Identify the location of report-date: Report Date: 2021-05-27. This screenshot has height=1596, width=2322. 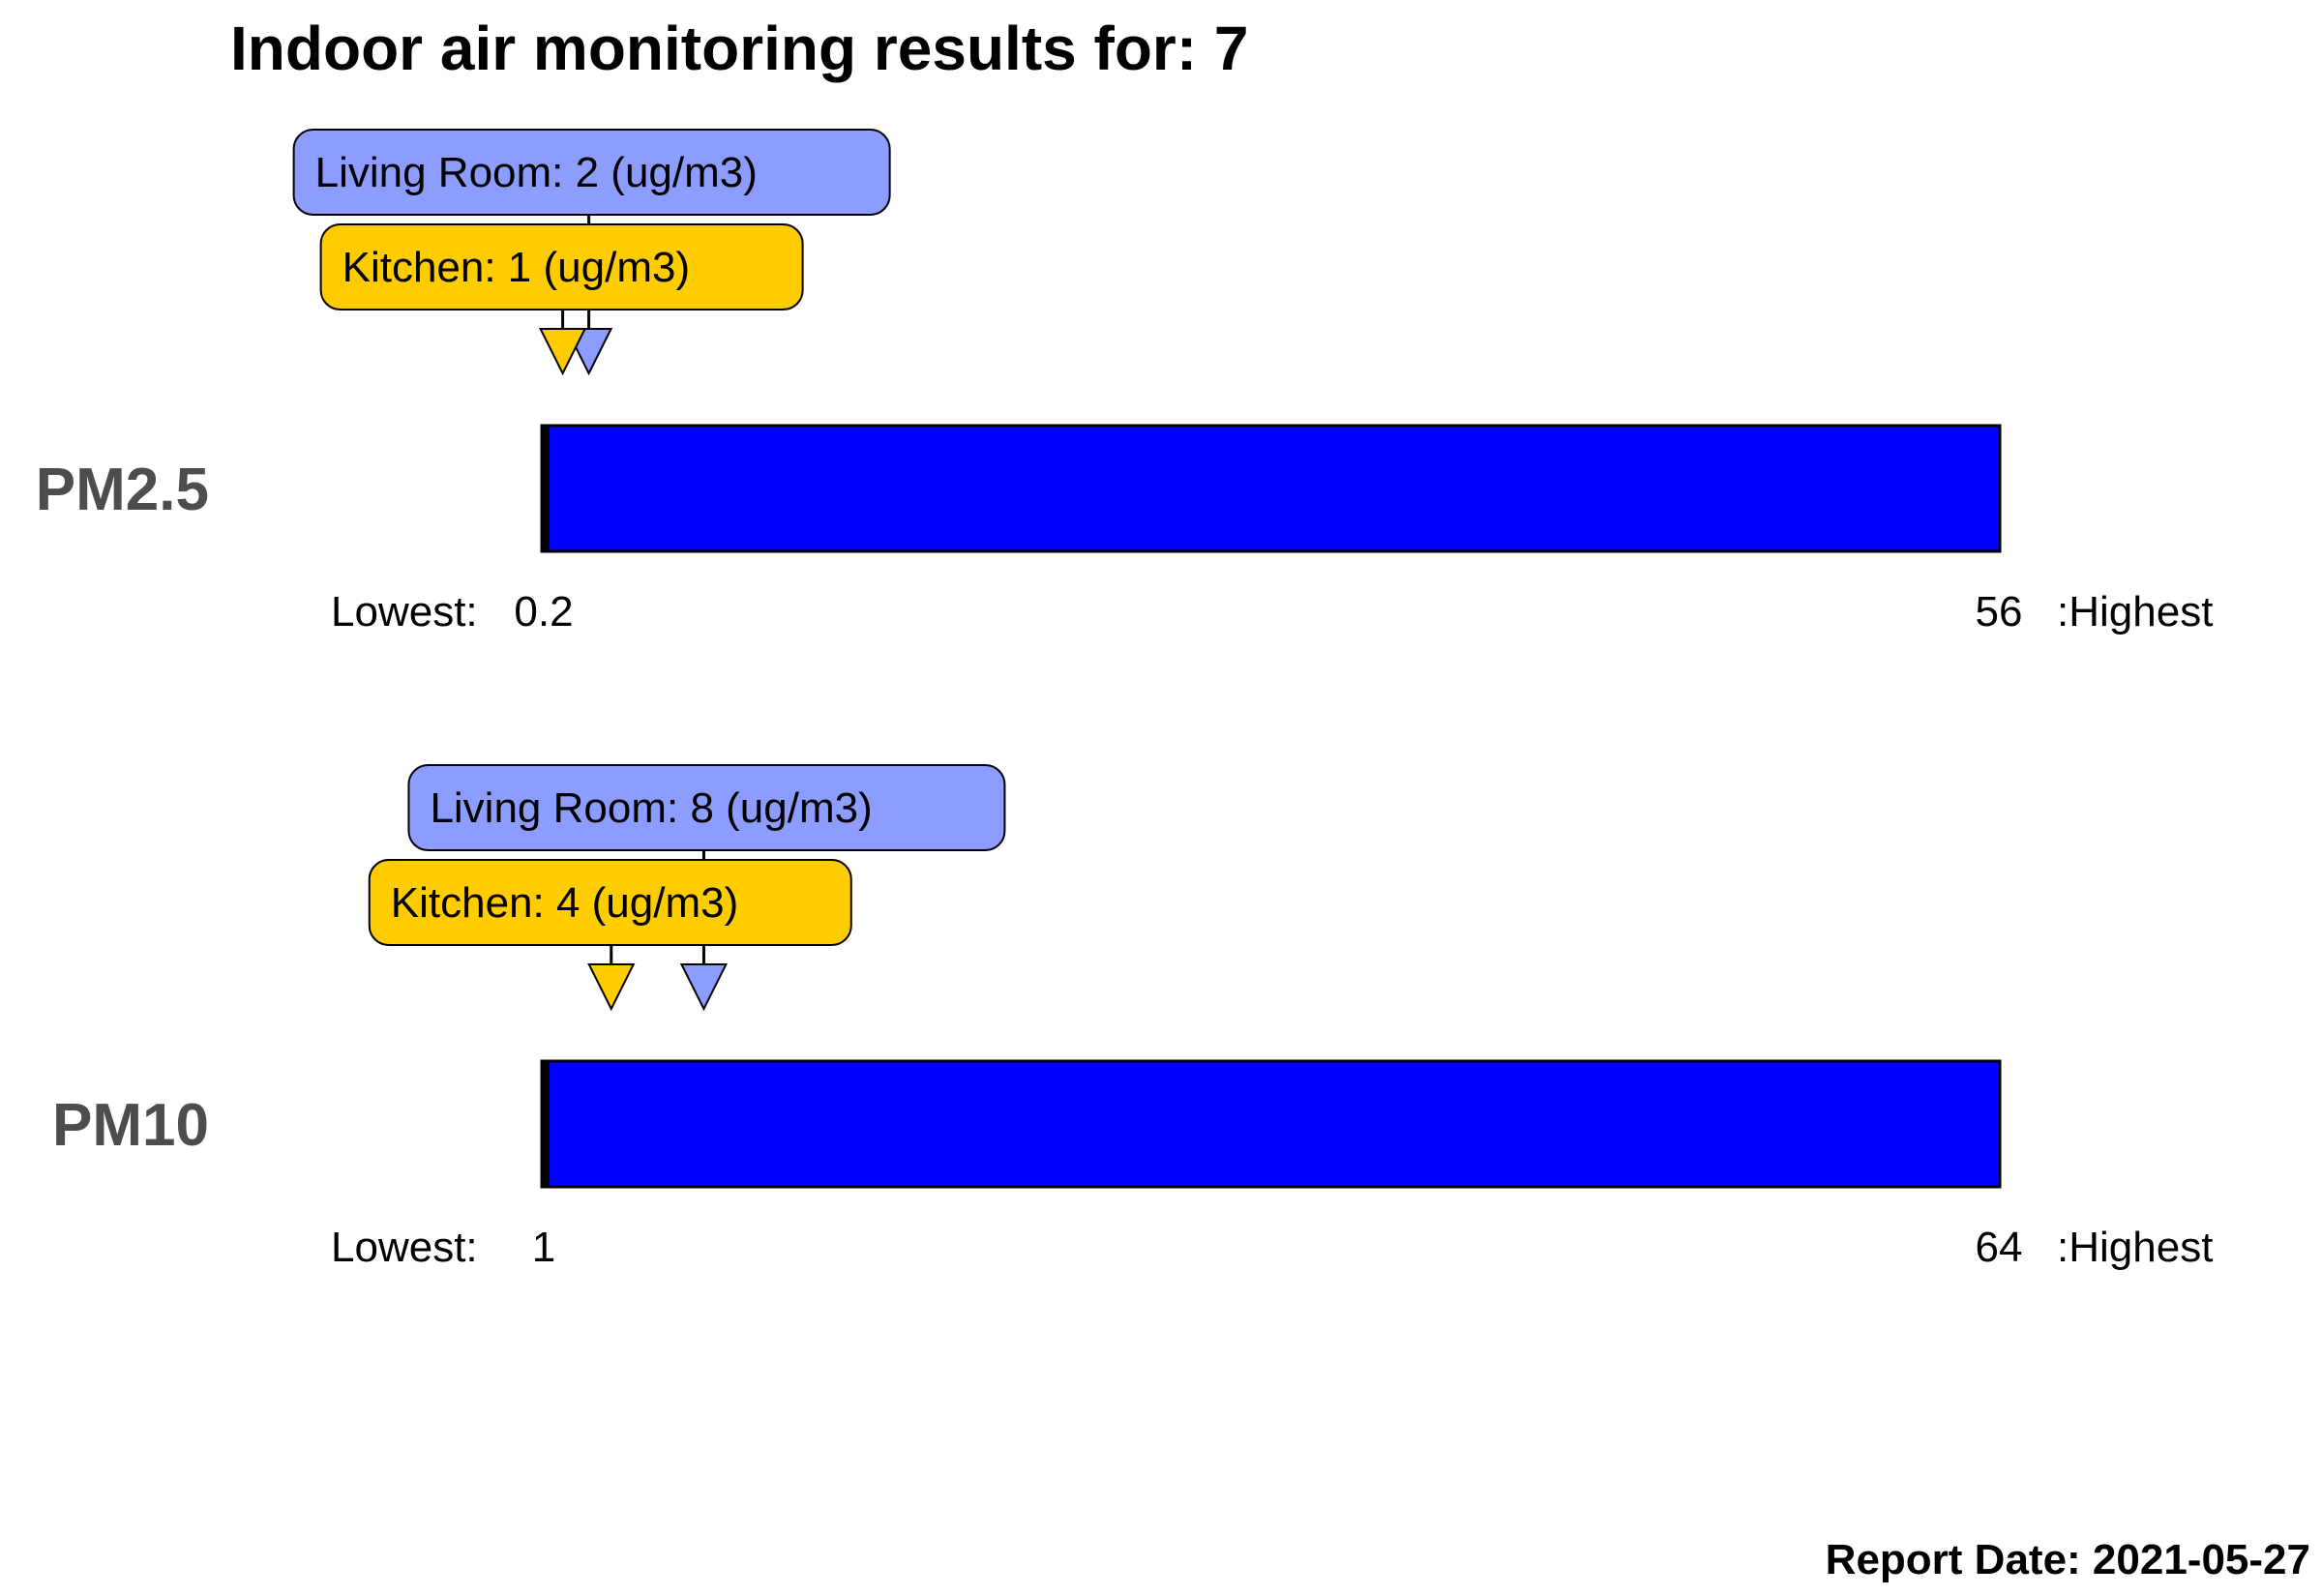
(2068, 1559).